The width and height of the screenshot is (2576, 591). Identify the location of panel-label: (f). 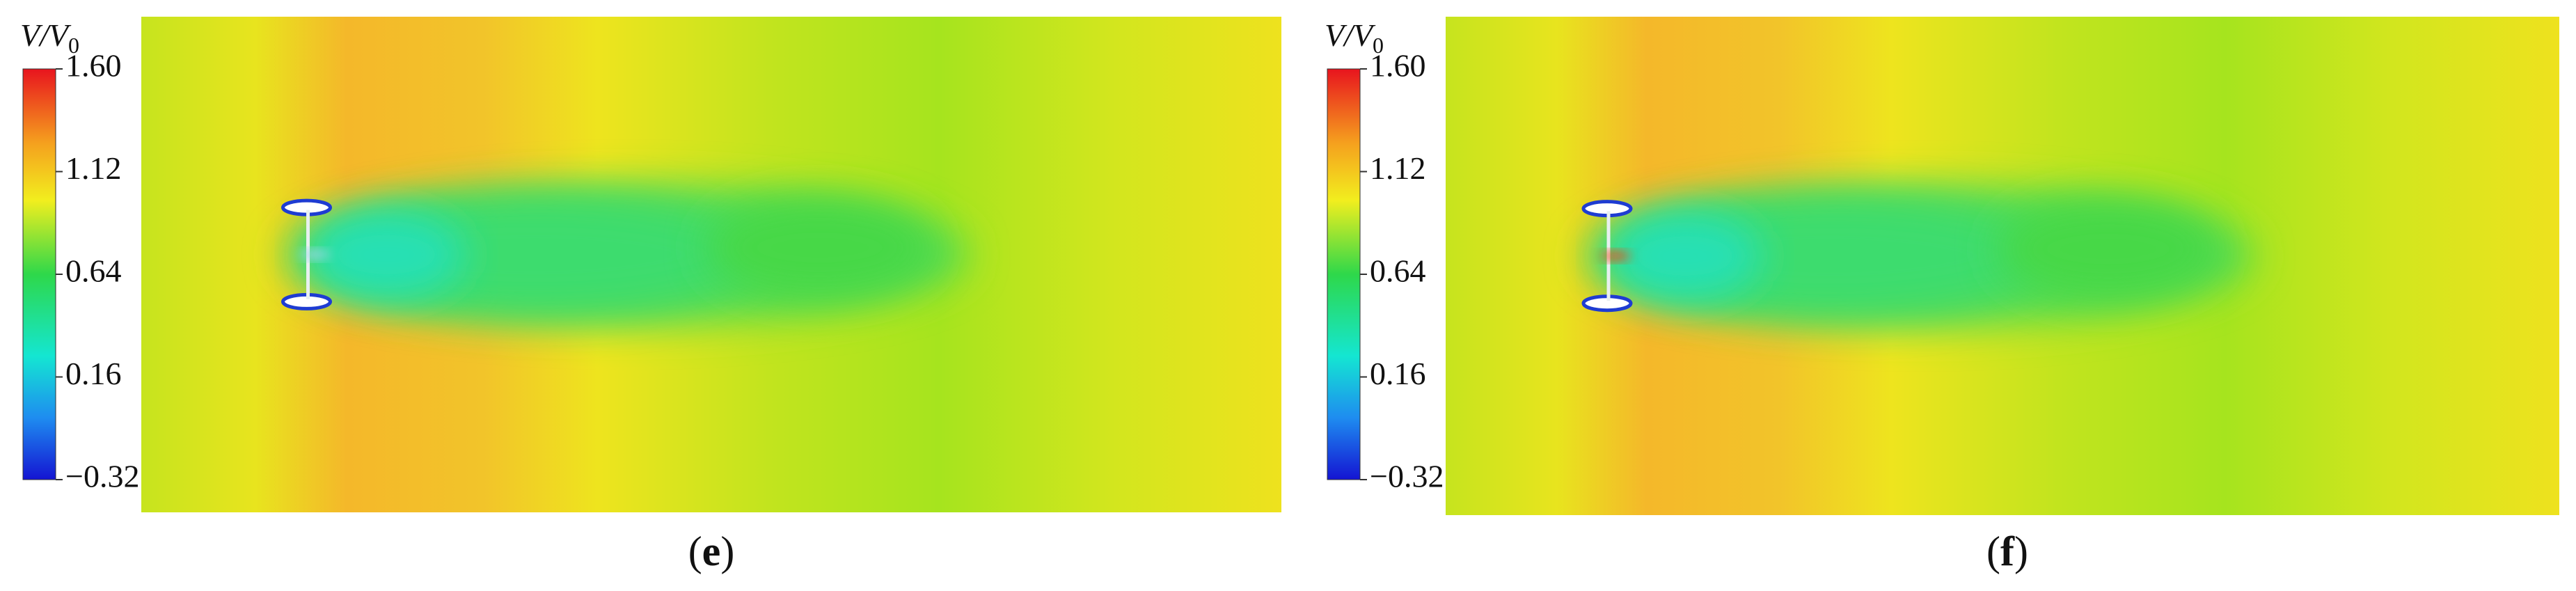
(2007, 551).